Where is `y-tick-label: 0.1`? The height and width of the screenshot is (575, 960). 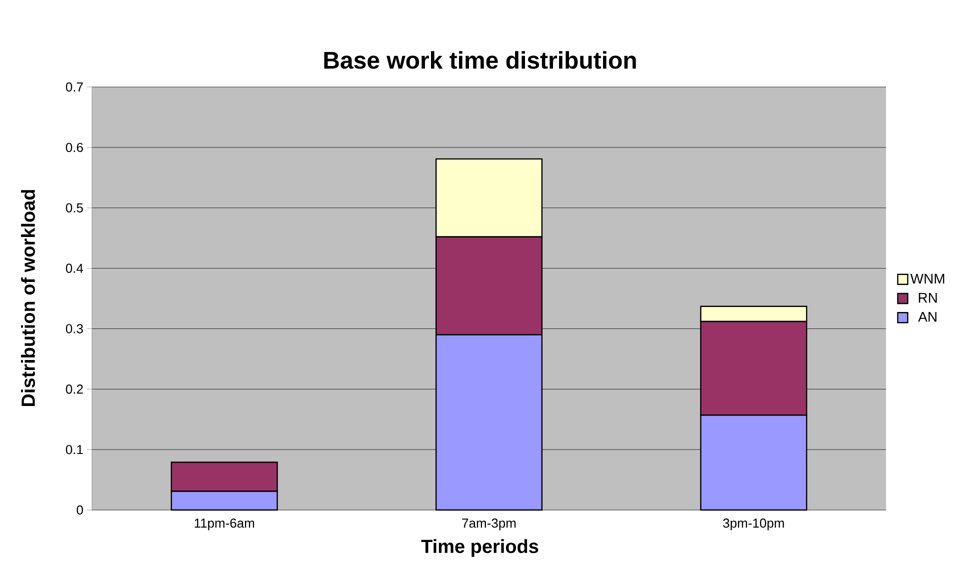 y-tick-label: 0.1 is located at coordinates (74, 449).